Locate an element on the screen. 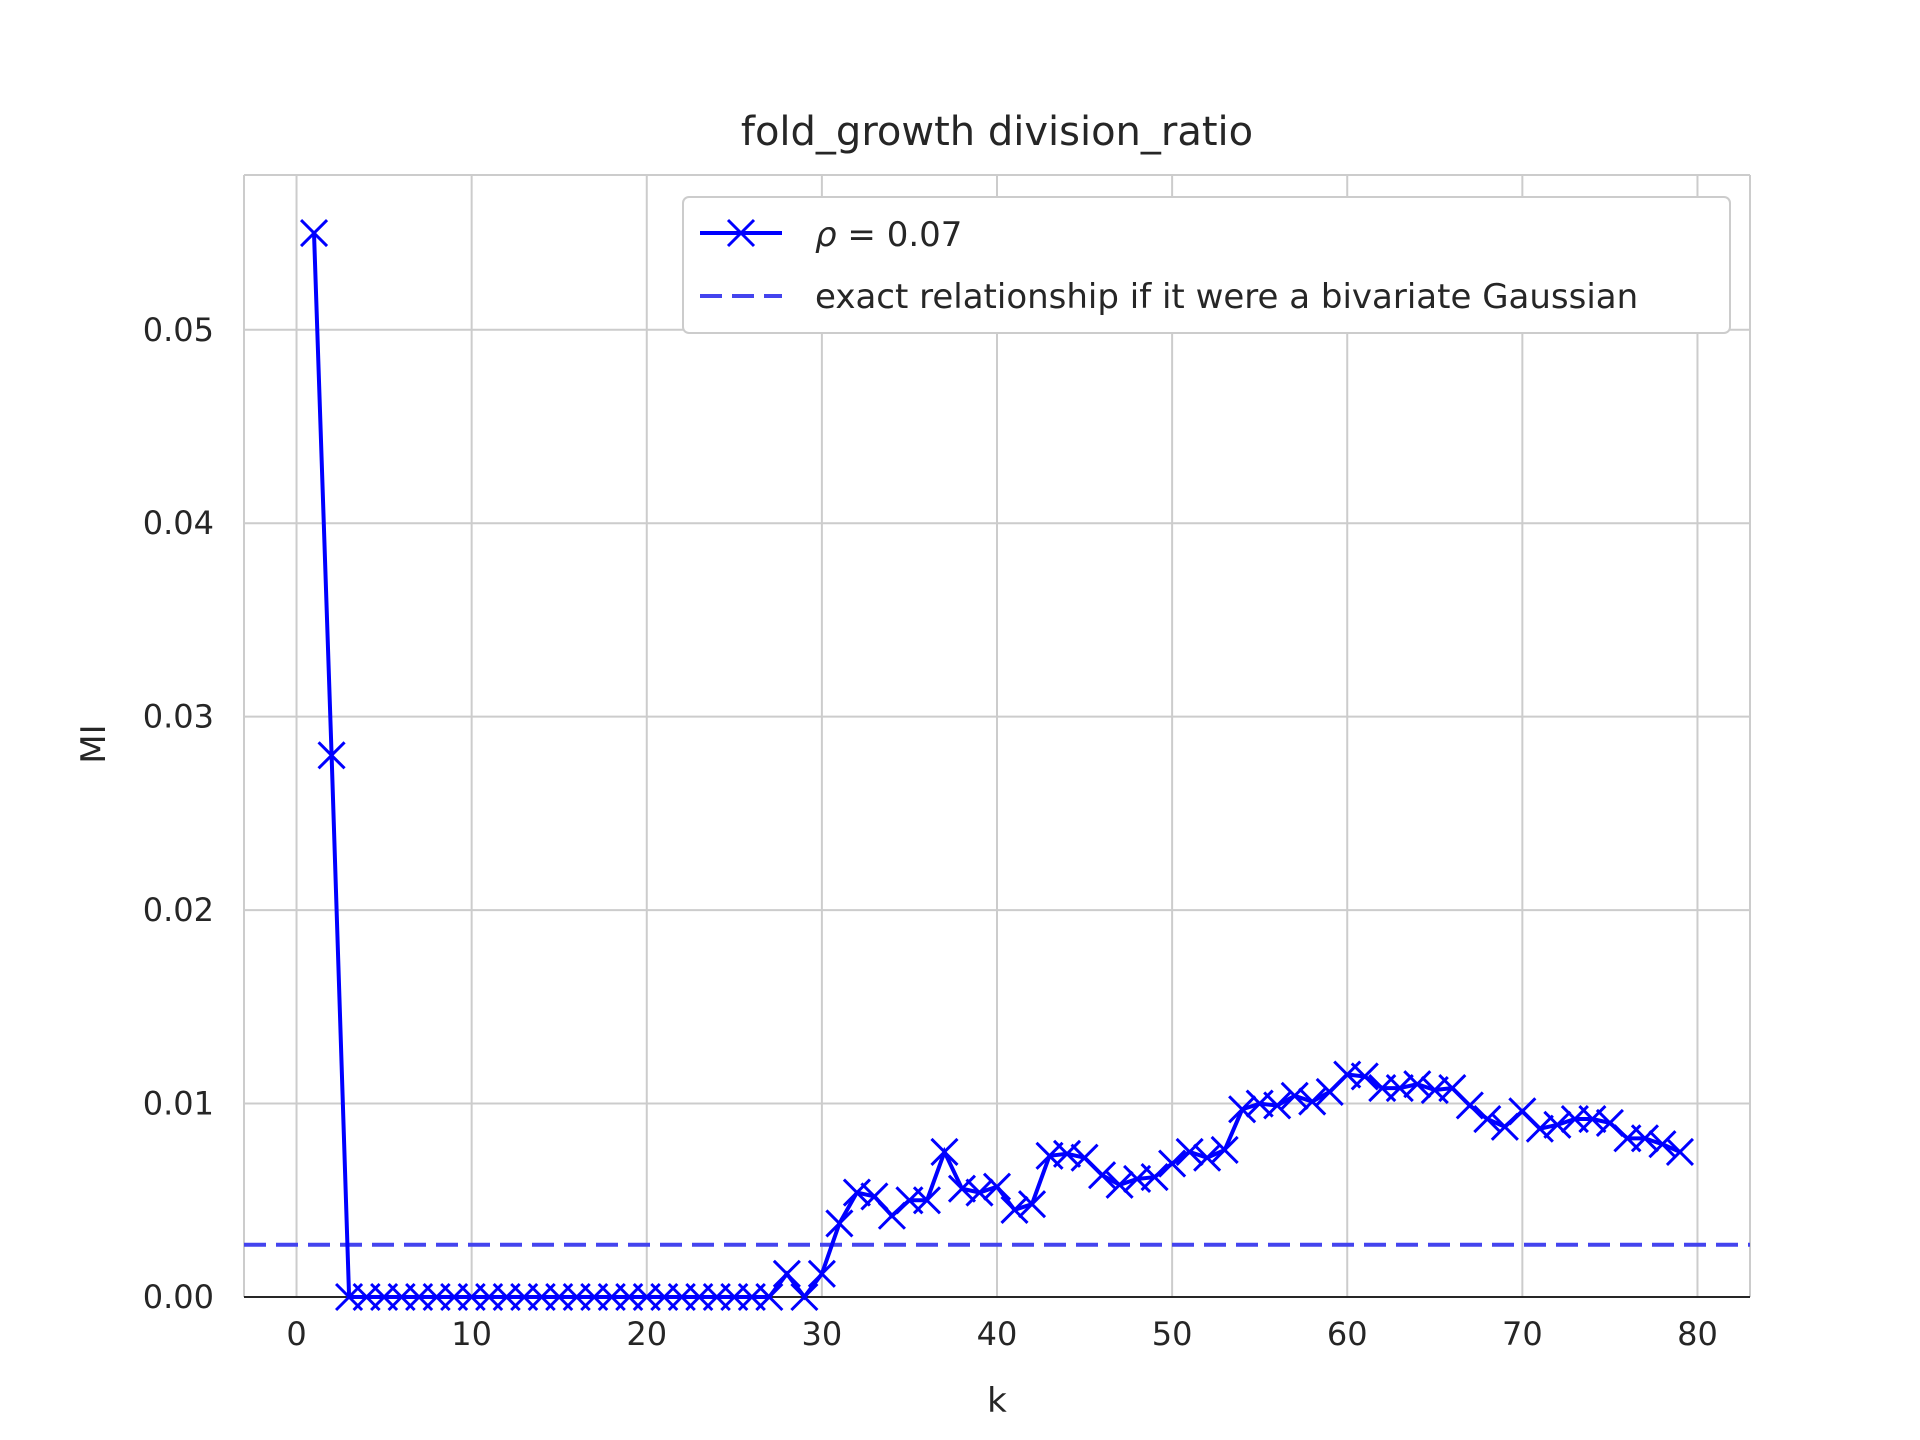 This screenshot has width=1920, height=1440. x-tick-label: 0 is located at coordinates (296, 1334).